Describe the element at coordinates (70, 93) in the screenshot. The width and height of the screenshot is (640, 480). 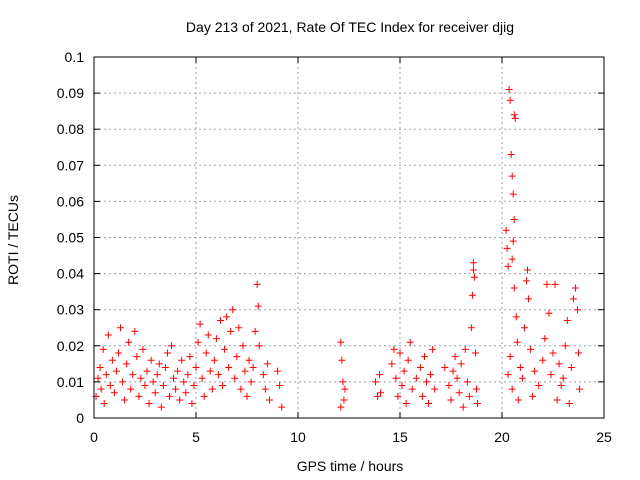
I see `y-tick-label: 0.09` at that location.